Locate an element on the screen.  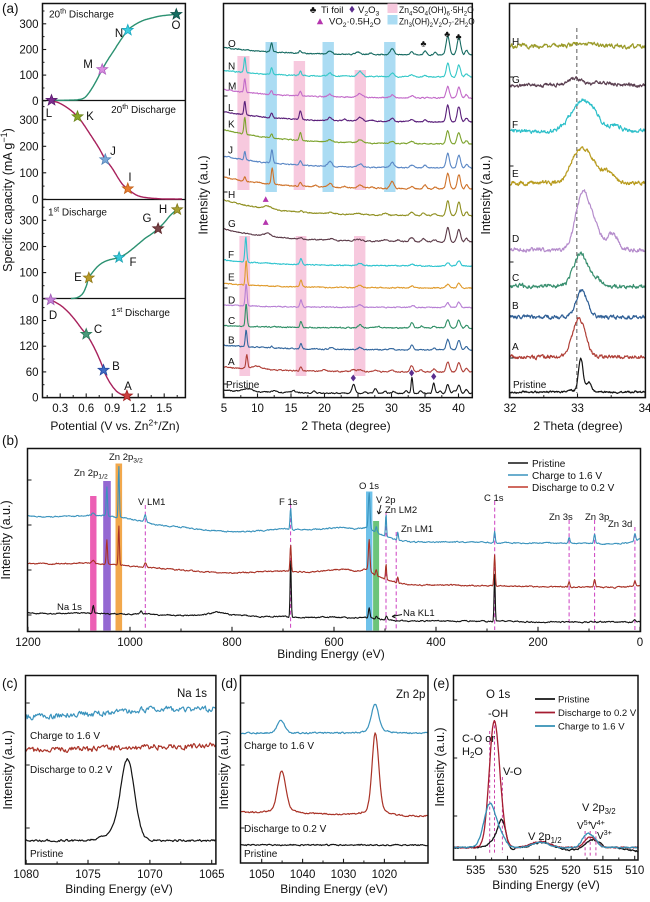
svg-text: Charge to 1.6 V is located at coordinates (591, 727).